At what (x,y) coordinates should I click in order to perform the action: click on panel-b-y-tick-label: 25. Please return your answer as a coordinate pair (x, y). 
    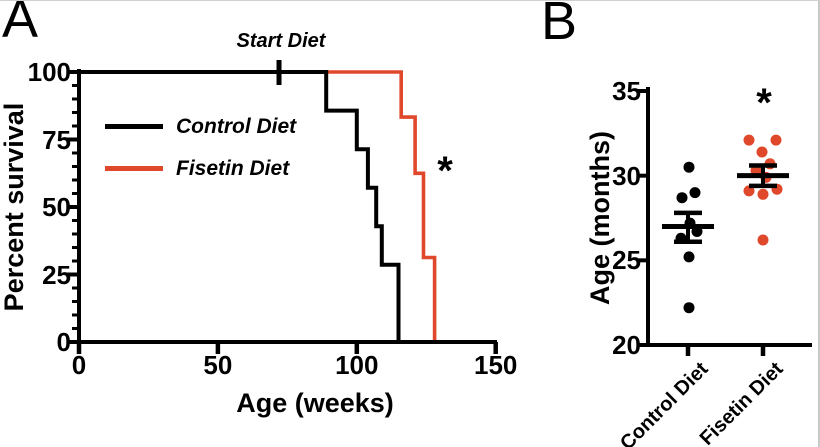
    Looking at the image, I should click on (626, 260).